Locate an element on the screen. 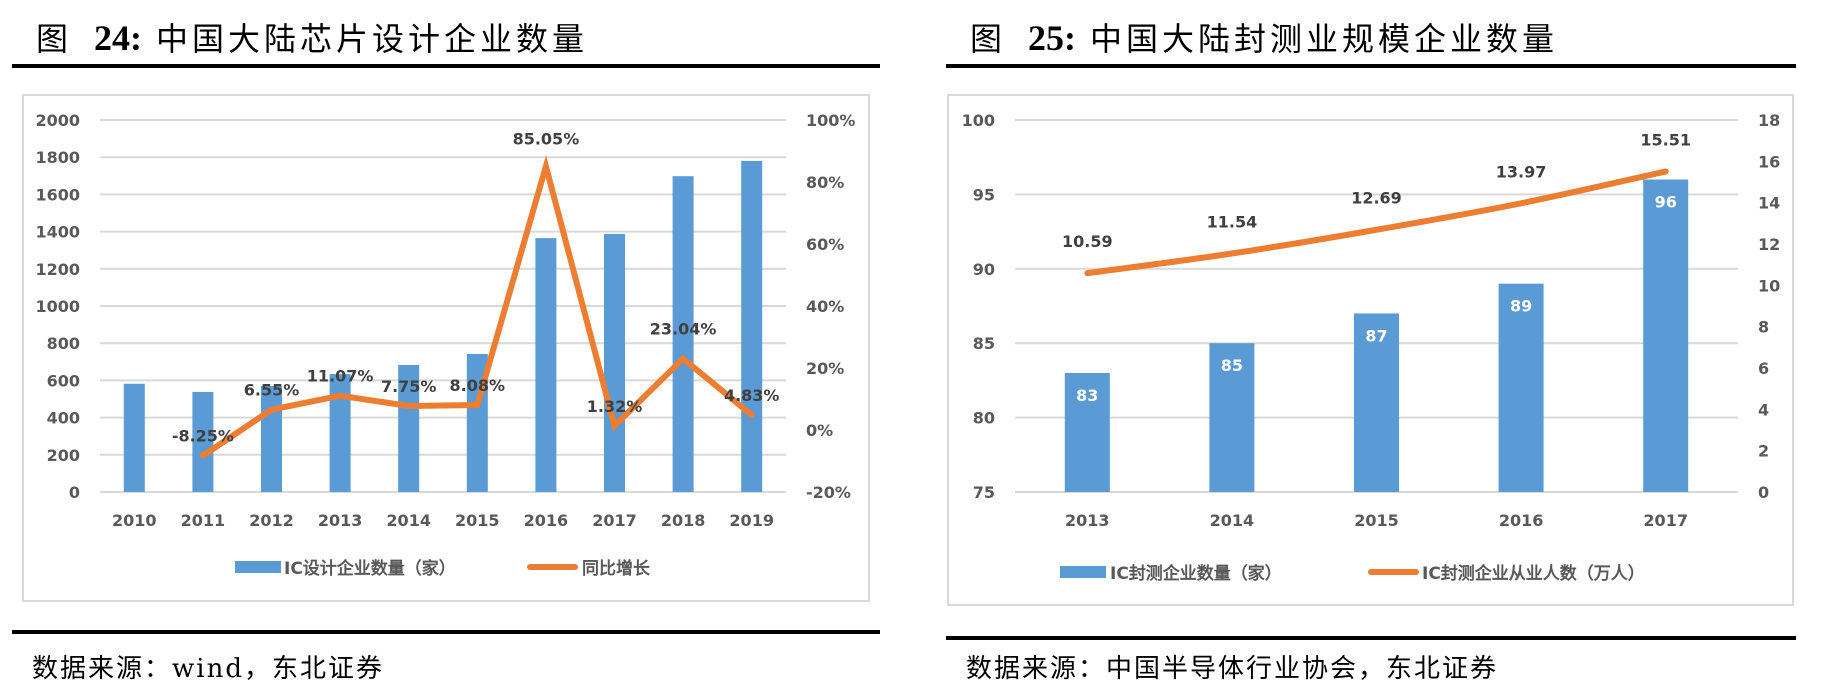 The width and height of the screenshot is (1824, 693). right-axis-tick-label: -20% is located at coordinates (828, 492).